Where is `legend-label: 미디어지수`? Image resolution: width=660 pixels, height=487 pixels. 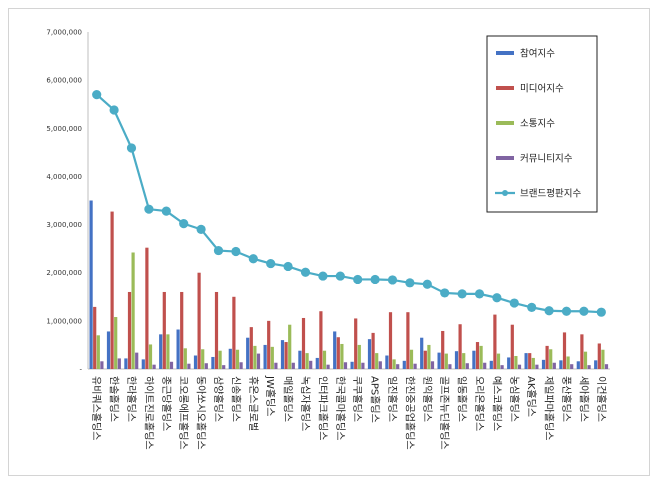 legend-label: 미디어지수 is located at coordinates (542, 89).